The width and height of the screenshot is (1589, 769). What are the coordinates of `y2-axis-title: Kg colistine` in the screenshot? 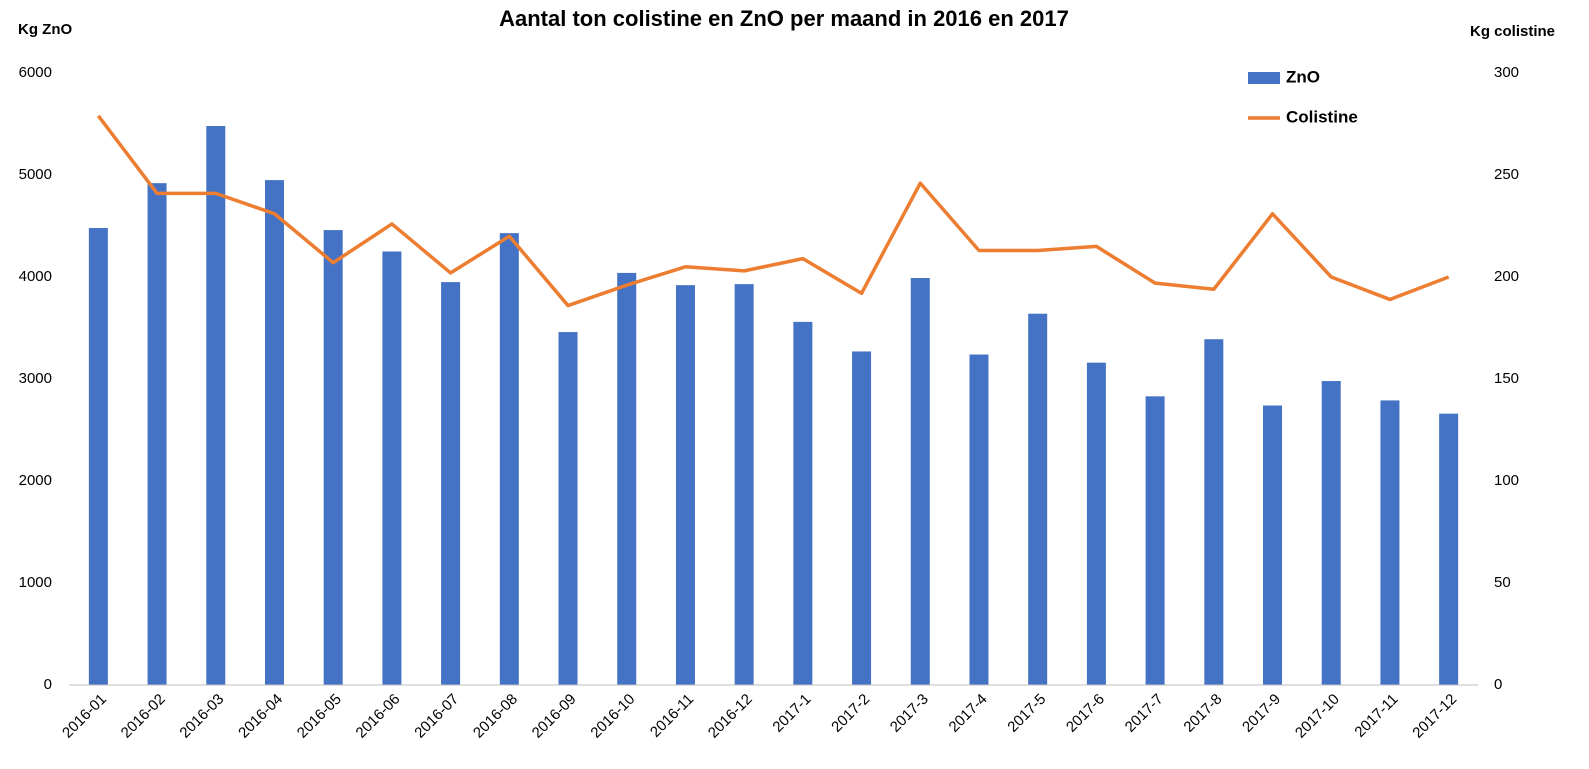 It's located at (1512, 31).